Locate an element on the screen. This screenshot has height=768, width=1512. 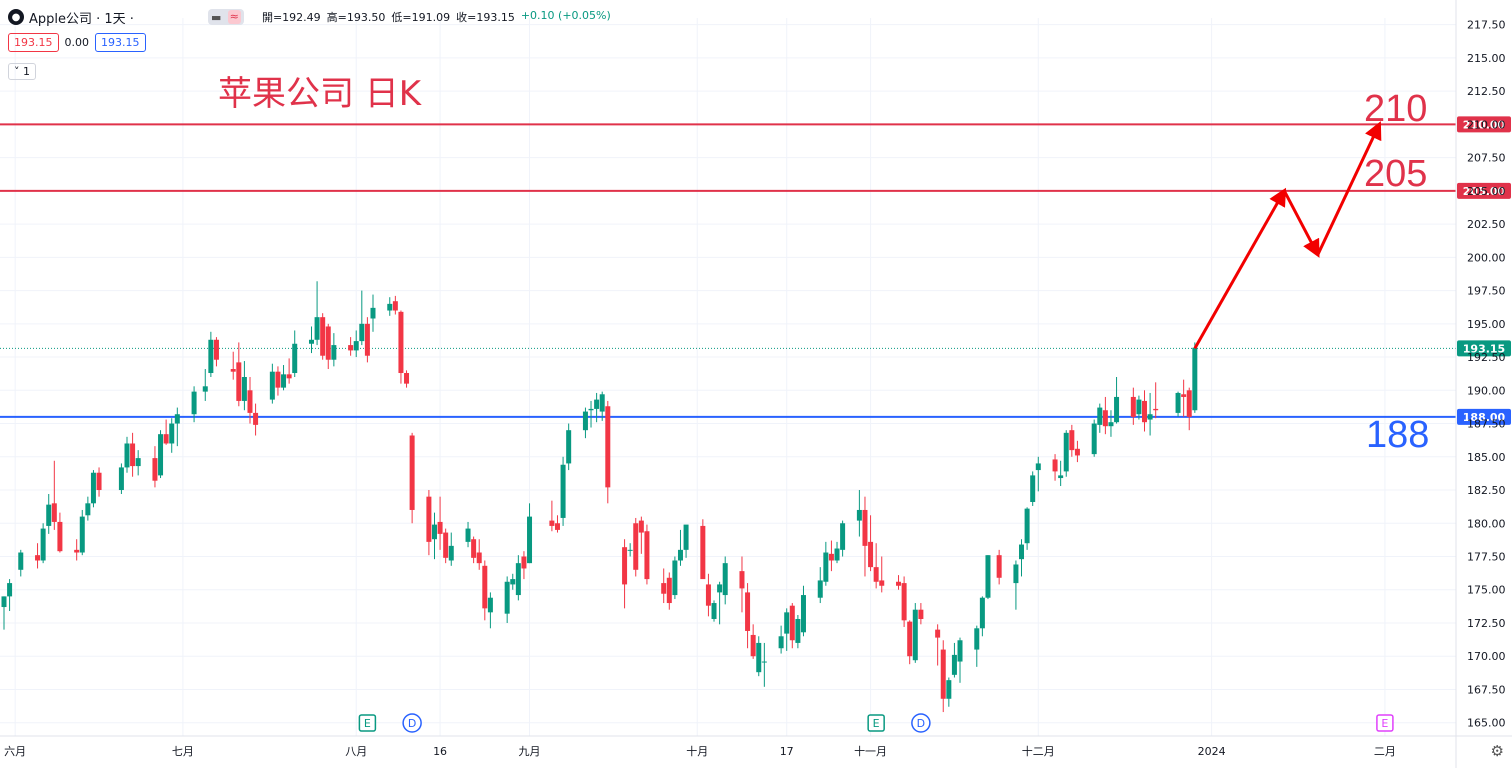
annotation-title: 苹果公司 日K is located at coordinates (320, 94).